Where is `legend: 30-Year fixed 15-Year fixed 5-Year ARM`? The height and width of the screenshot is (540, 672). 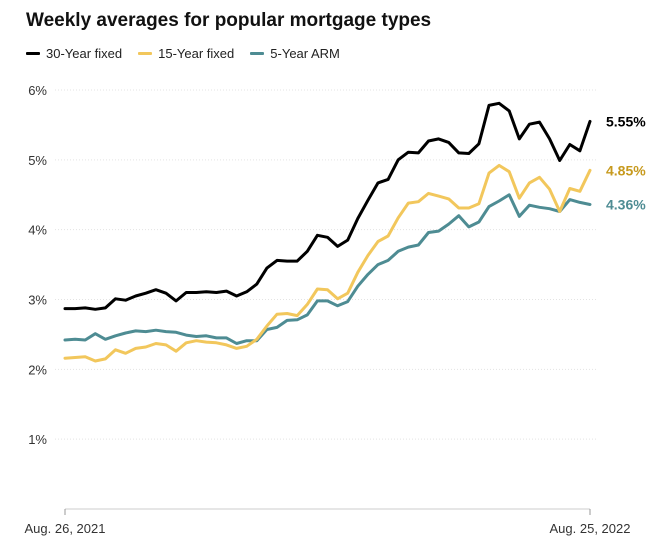 legend: 30-Year fixed 15-Year fixed 5-Year ARM is located at coordinates (183, 53).